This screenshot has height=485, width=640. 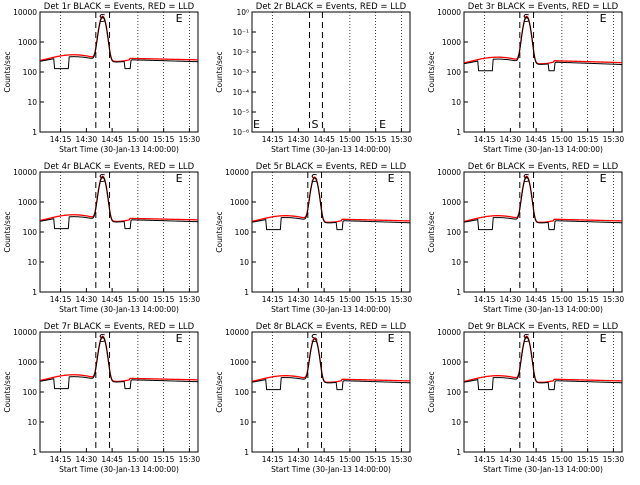 I want to click on panel-title: Det 2r BLACK = Events, RED = LLD, so click(x=331, y=7).